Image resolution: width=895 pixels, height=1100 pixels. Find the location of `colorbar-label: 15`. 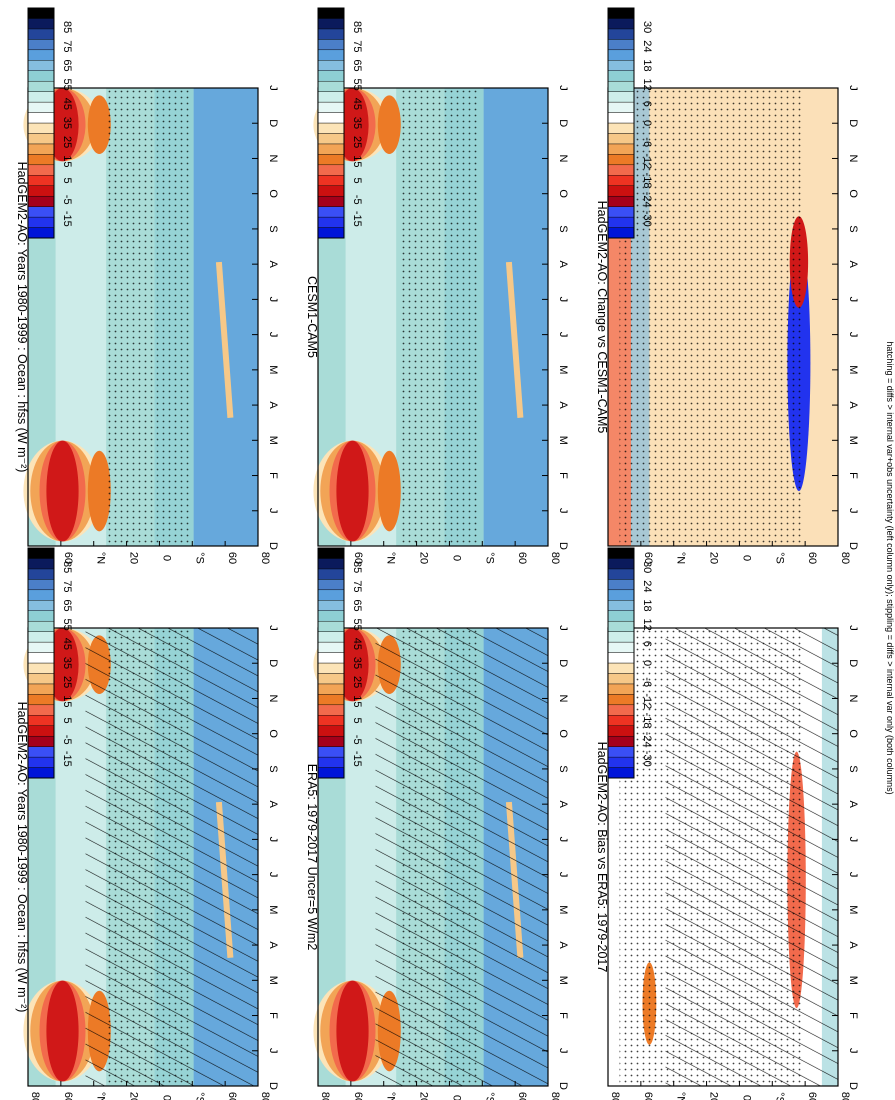

colorbar-label: 15 is located at coordinates (357, 701).